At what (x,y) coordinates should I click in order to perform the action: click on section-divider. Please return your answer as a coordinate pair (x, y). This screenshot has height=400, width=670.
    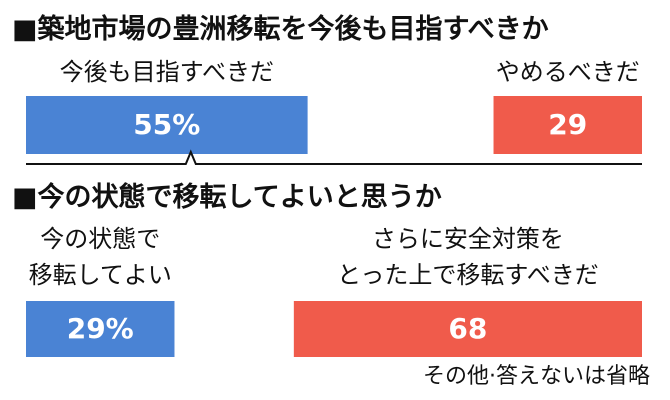
    Looking at the image, I should click on (334, 157).